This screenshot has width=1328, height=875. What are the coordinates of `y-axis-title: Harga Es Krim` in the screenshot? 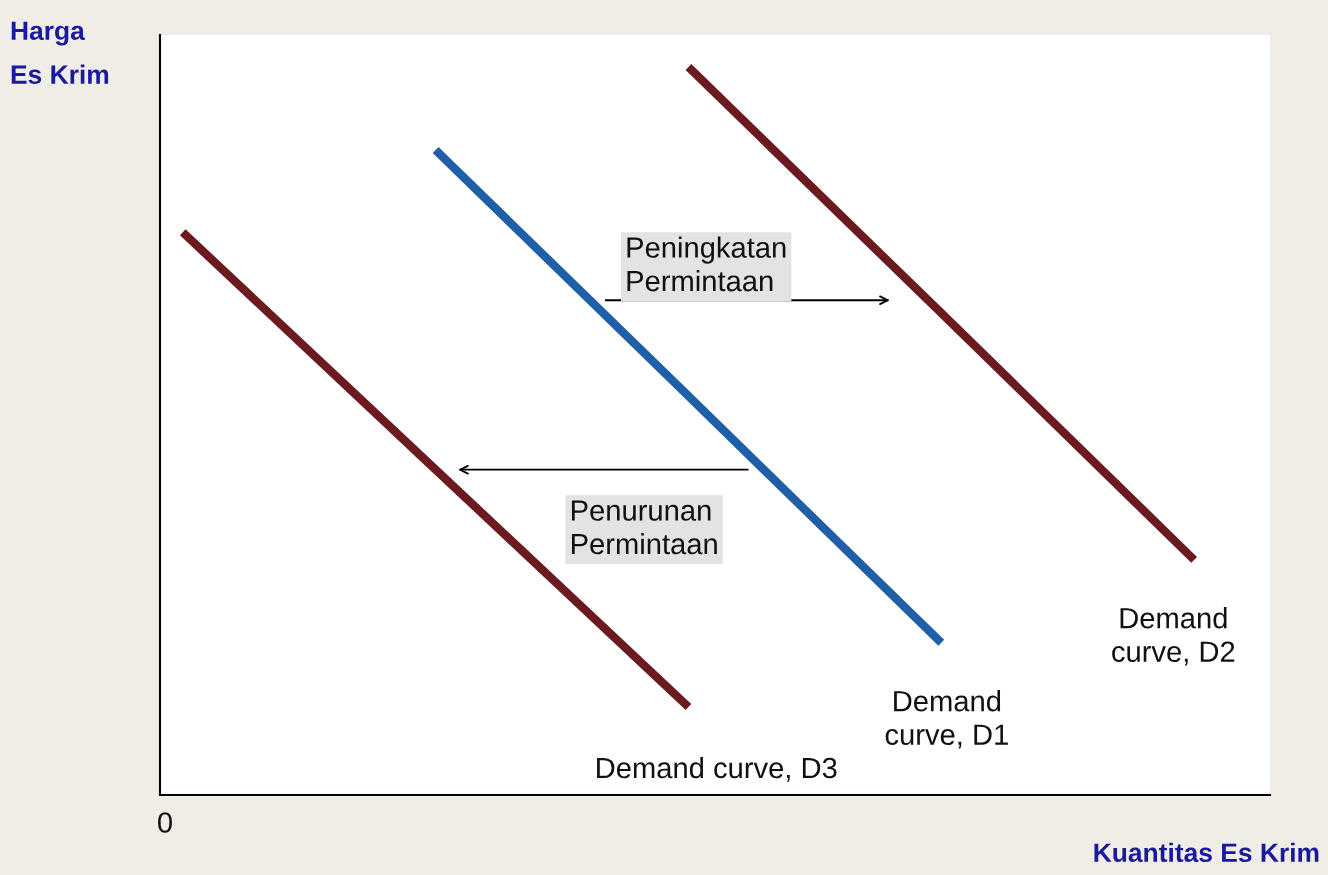 It's located at (60, 52).